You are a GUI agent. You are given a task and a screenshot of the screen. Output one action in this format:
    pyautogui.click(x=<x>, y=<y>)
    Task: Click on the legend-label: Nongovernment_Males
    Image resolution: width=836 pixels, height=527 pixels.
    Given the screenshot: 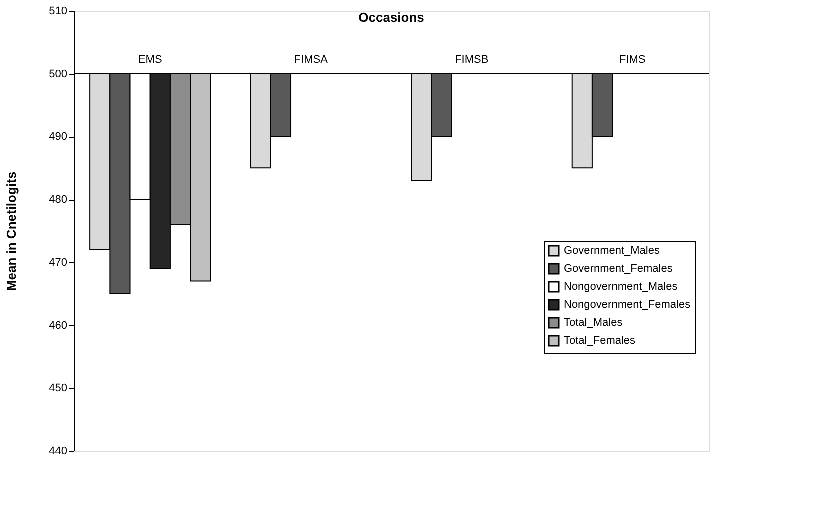 What is the action you would take?
    pyautogui.click(x=621, y=287)
    